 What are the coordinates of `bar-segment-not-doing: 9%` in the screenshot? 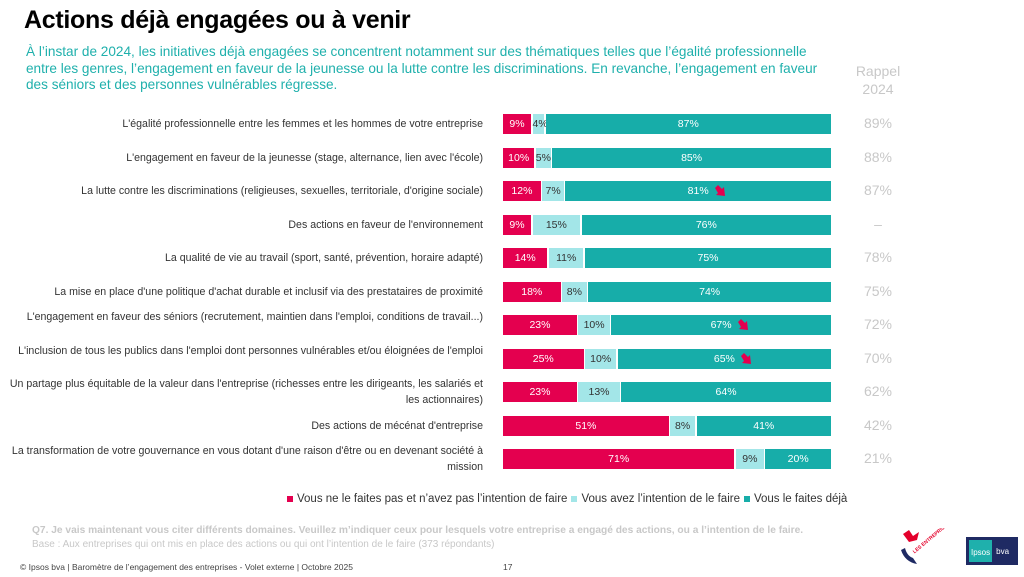 It's located at (517, 224).